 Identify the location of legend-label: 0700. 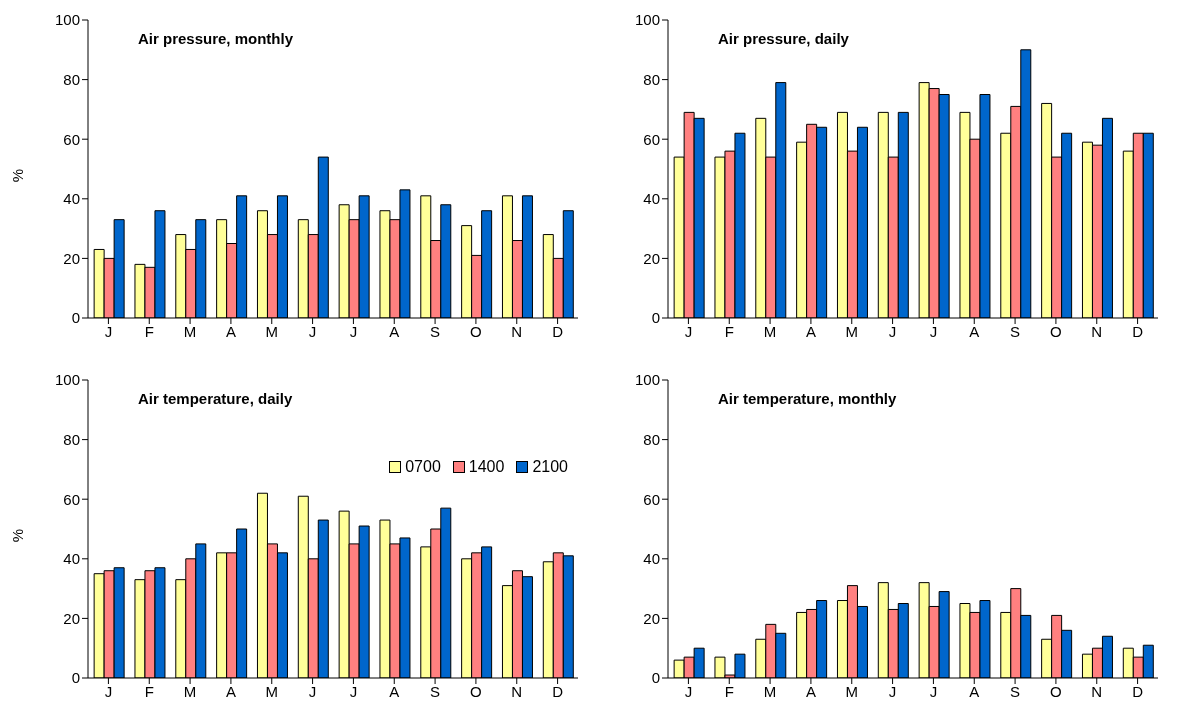
(423, 467).